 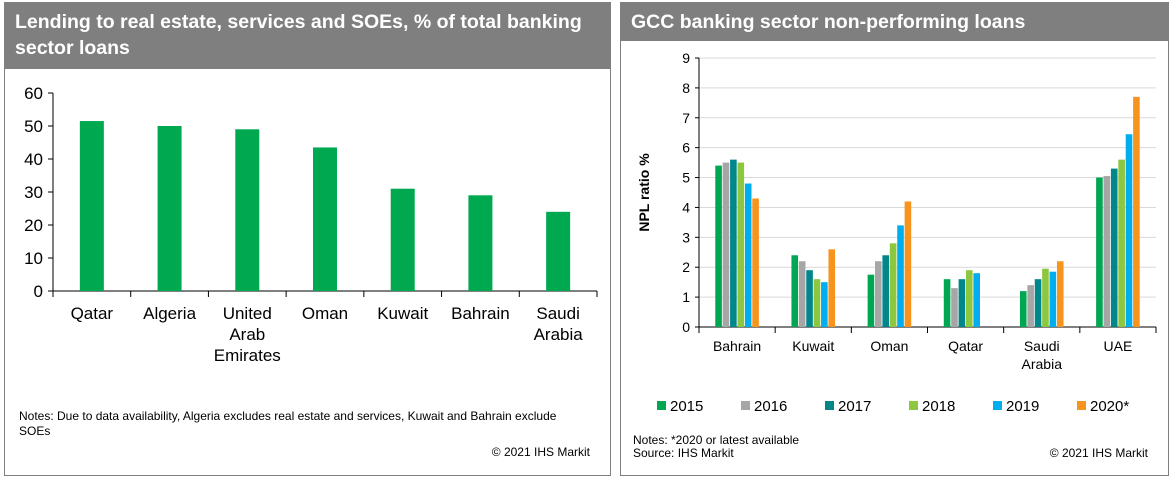 I want to click on right-chart-title: GCC banking sector non-performing loans, so click(x=894, y=22).